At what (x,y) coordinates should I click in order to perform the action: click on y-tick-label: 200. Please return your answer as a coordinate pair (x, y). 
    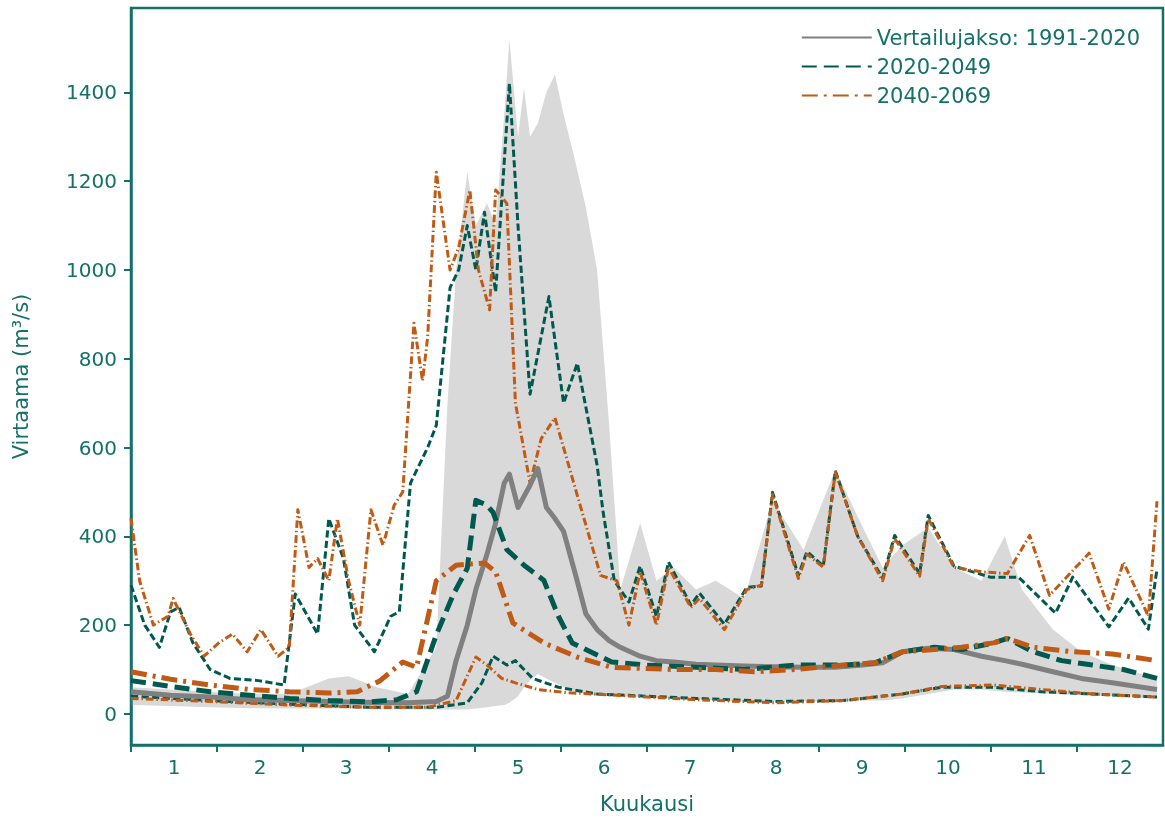
    Looking at the image, I should click on (97, 625).